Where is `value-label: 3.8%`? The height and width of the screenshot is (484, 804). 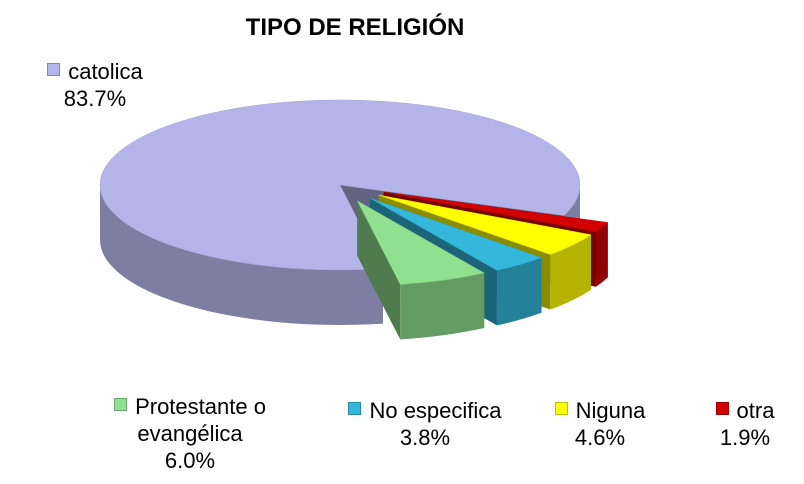 value-label: 3.8% is located at coordinates (425, 437).